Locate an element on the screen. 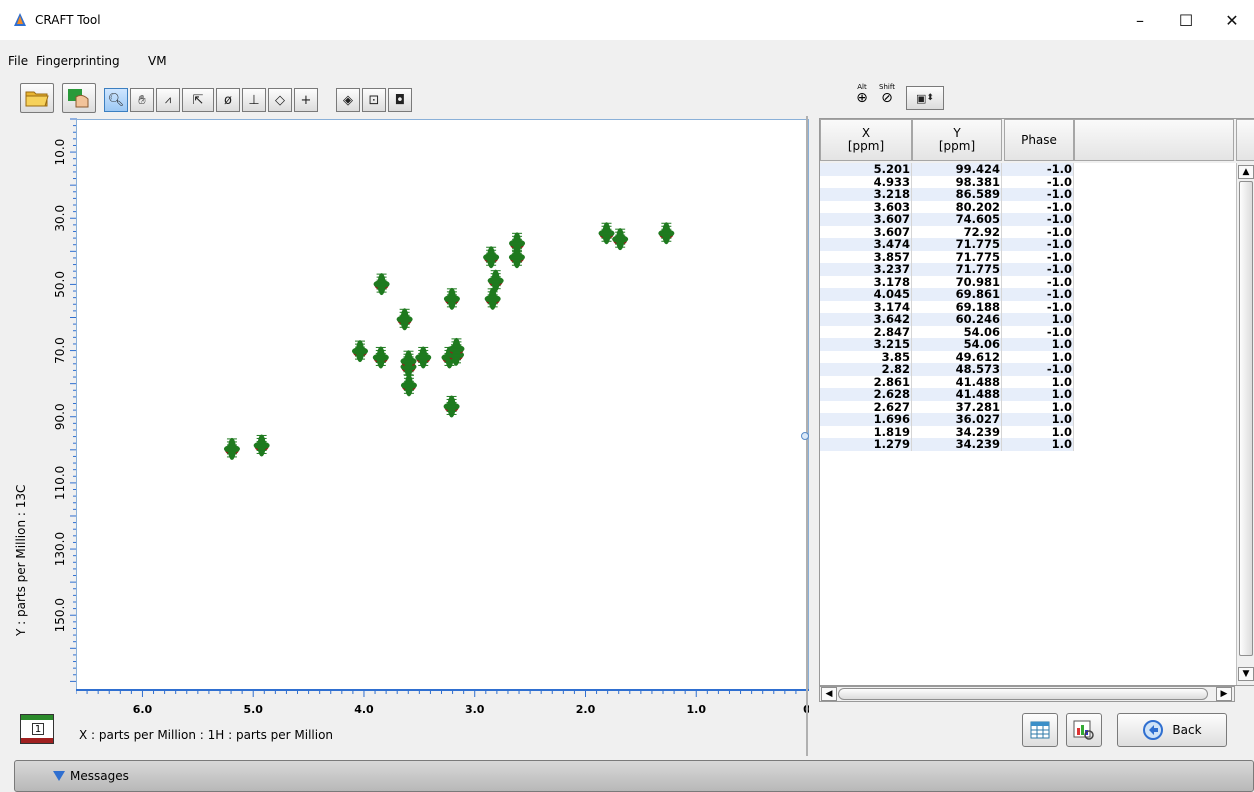  crosshair-button: + is located at coordinates (306, 100).